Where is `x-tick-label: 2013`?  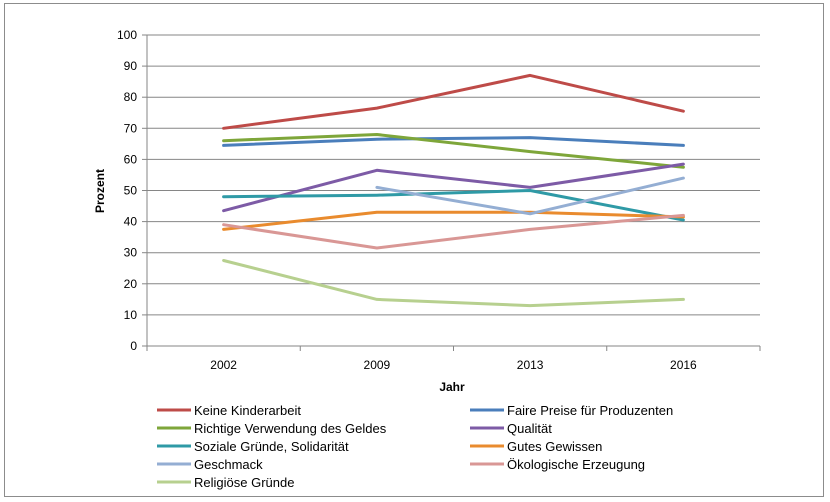
x-tick-label: 2013 is located at coordinates (530, 365).